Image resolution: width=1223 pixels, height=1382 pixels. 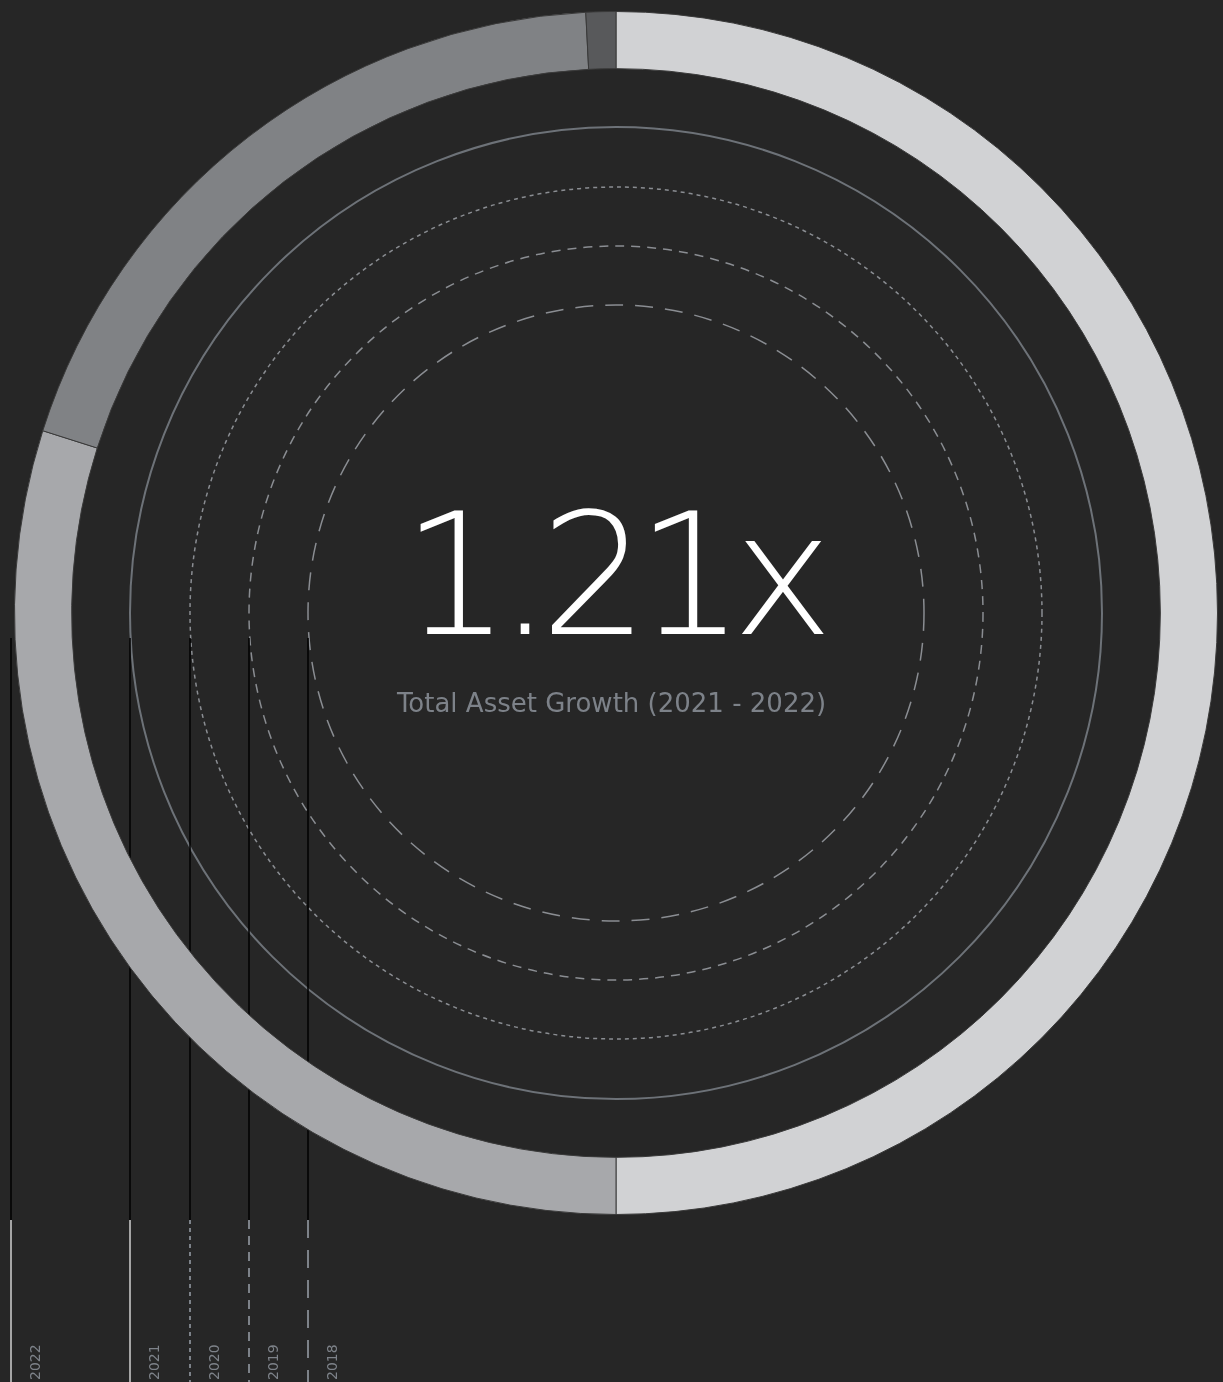 I want to click on text: 2022, so click(x=35, y=1362).